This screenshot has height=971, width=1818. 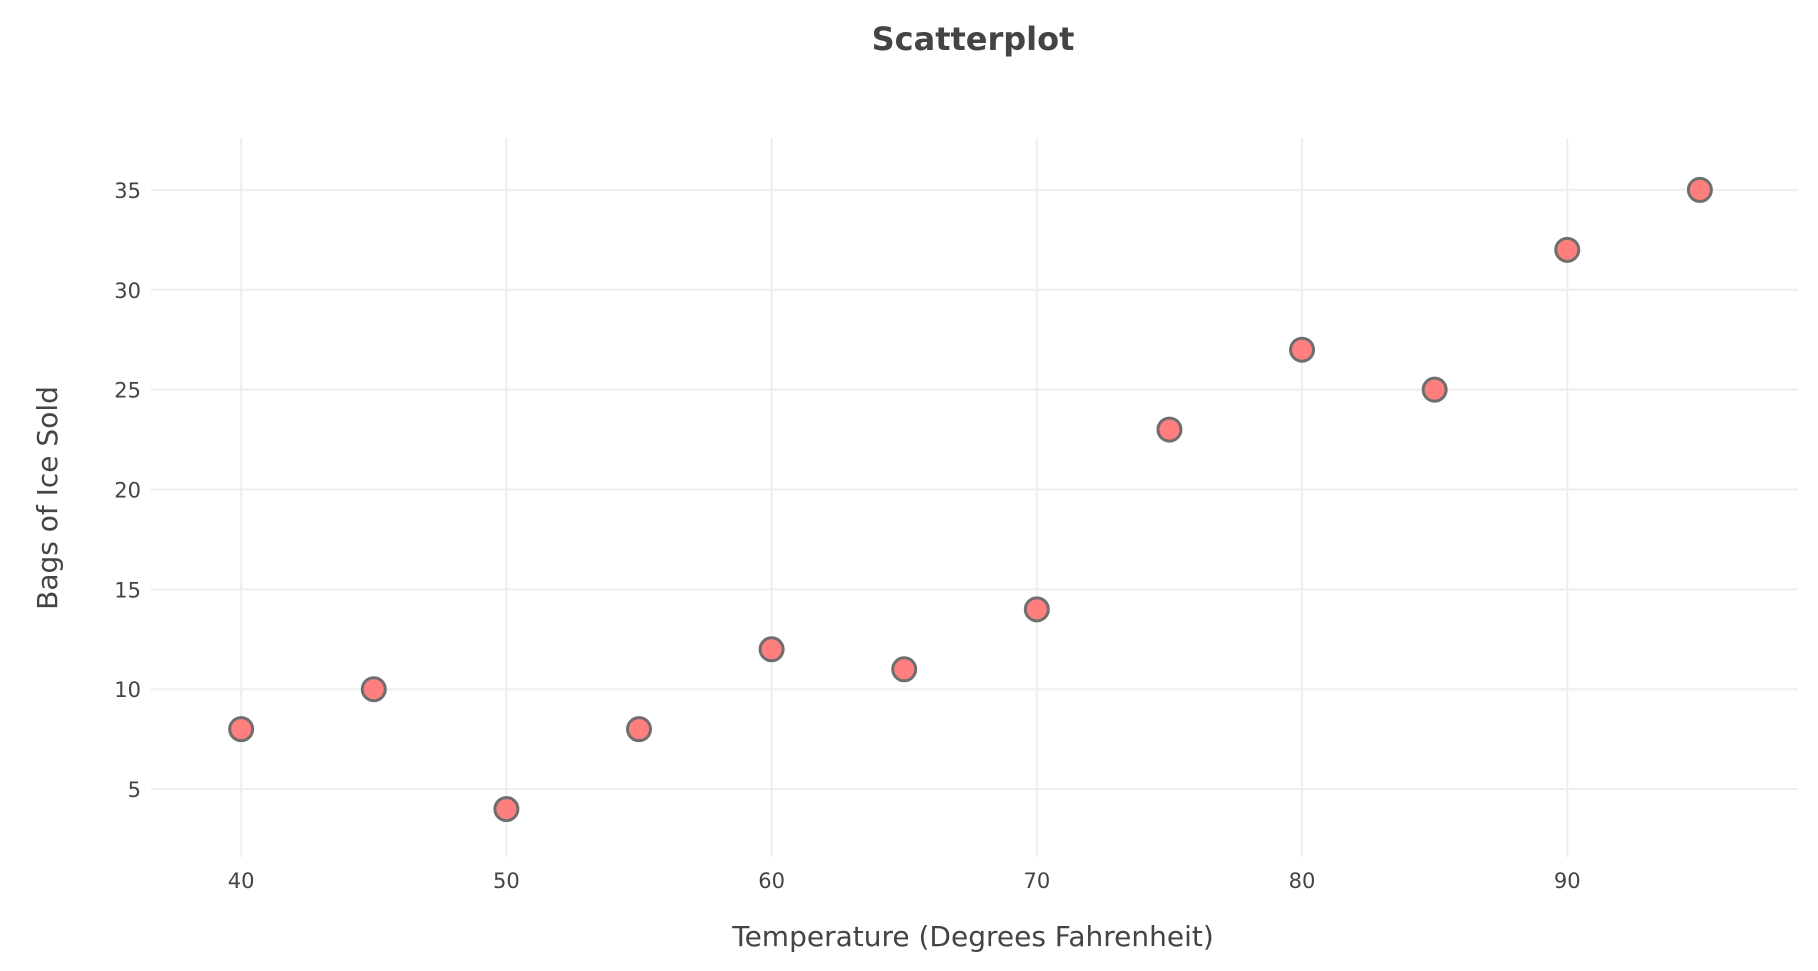 What do you see at coordinates (241, 881) in the screenshot?
I see `x-tick-label: 40` at bounding box center [241, 881].